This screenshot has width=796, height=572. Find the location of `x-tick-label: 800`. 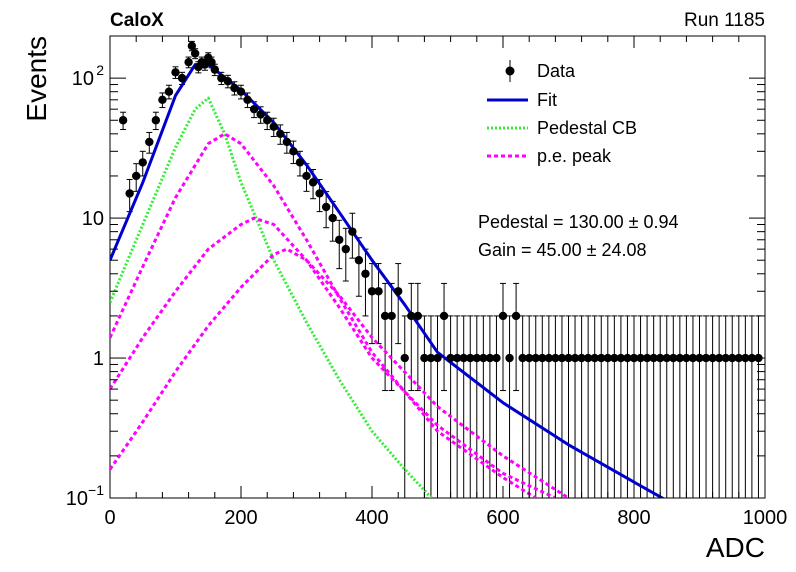

x-tick-label: 800 is located at coordinates (633, 518).